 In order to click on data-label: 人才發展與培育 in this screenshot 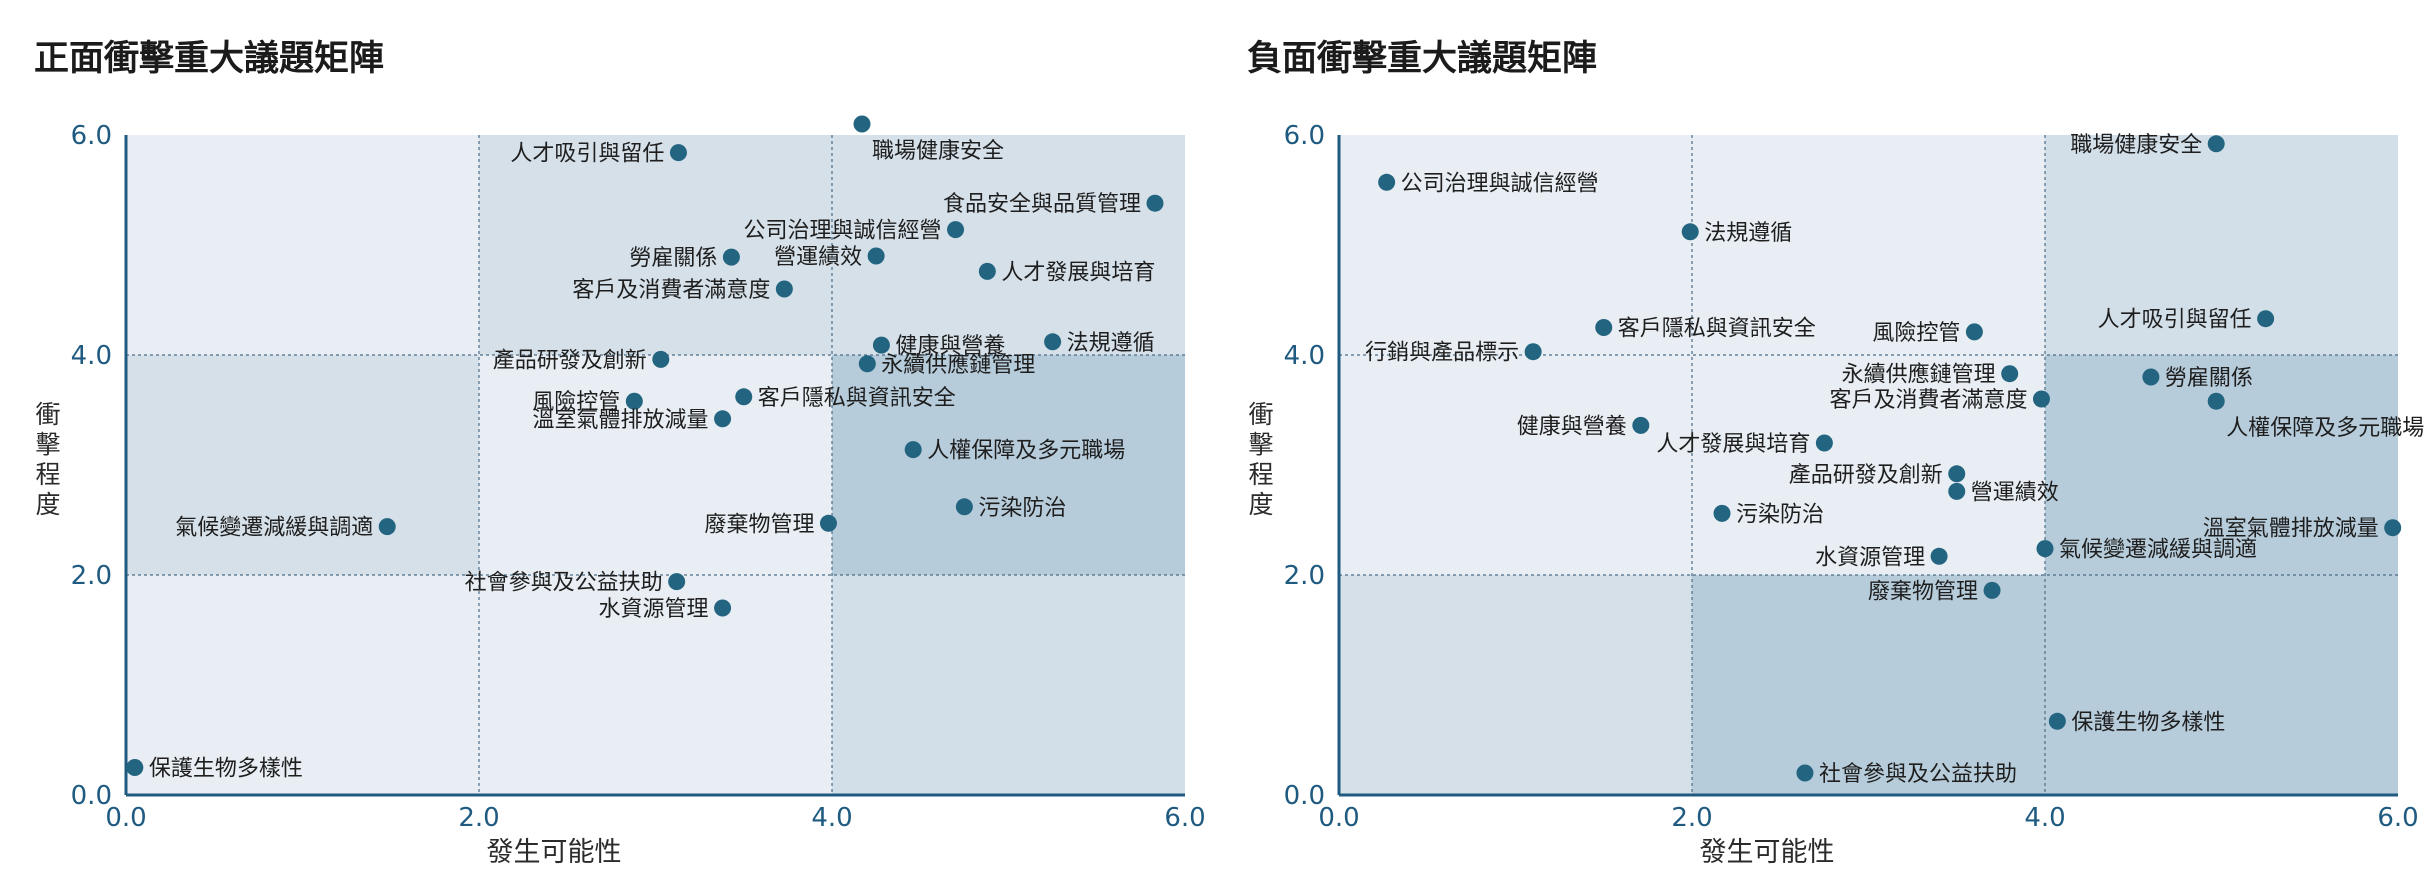, I will do `click(1733, 444)`.